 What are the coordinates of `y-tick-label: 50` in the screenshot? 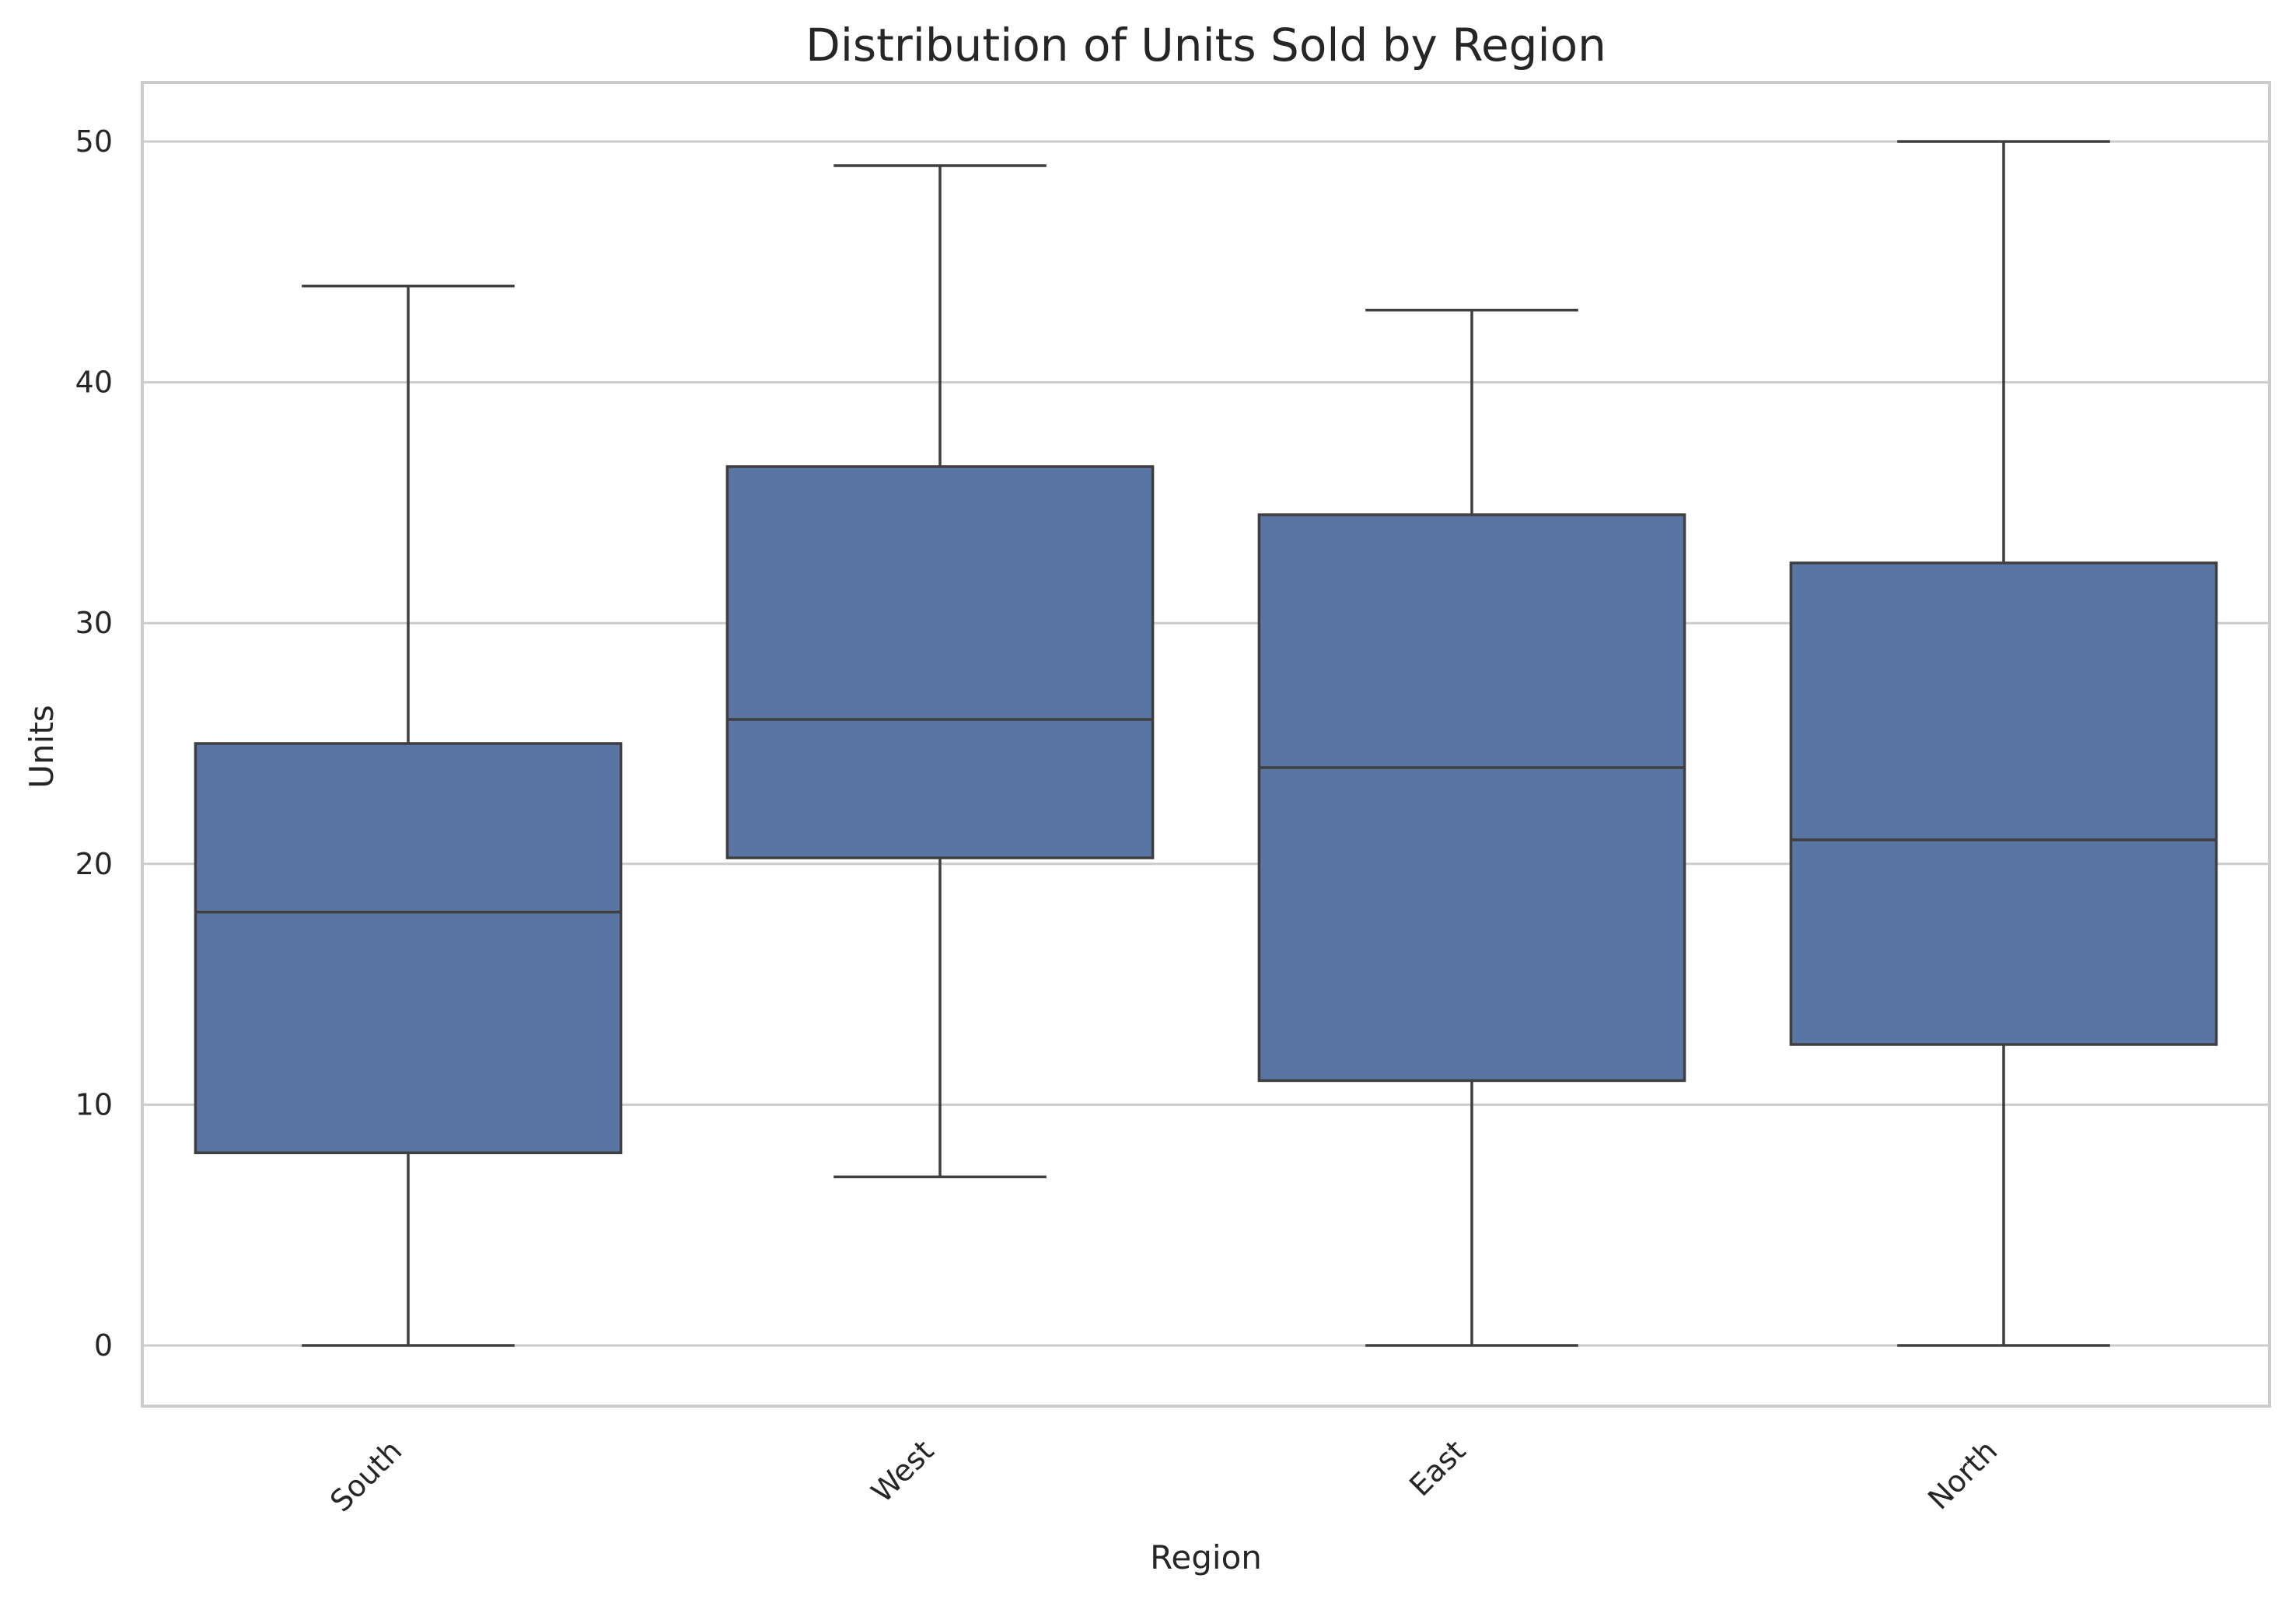 It's located at (94, 141).